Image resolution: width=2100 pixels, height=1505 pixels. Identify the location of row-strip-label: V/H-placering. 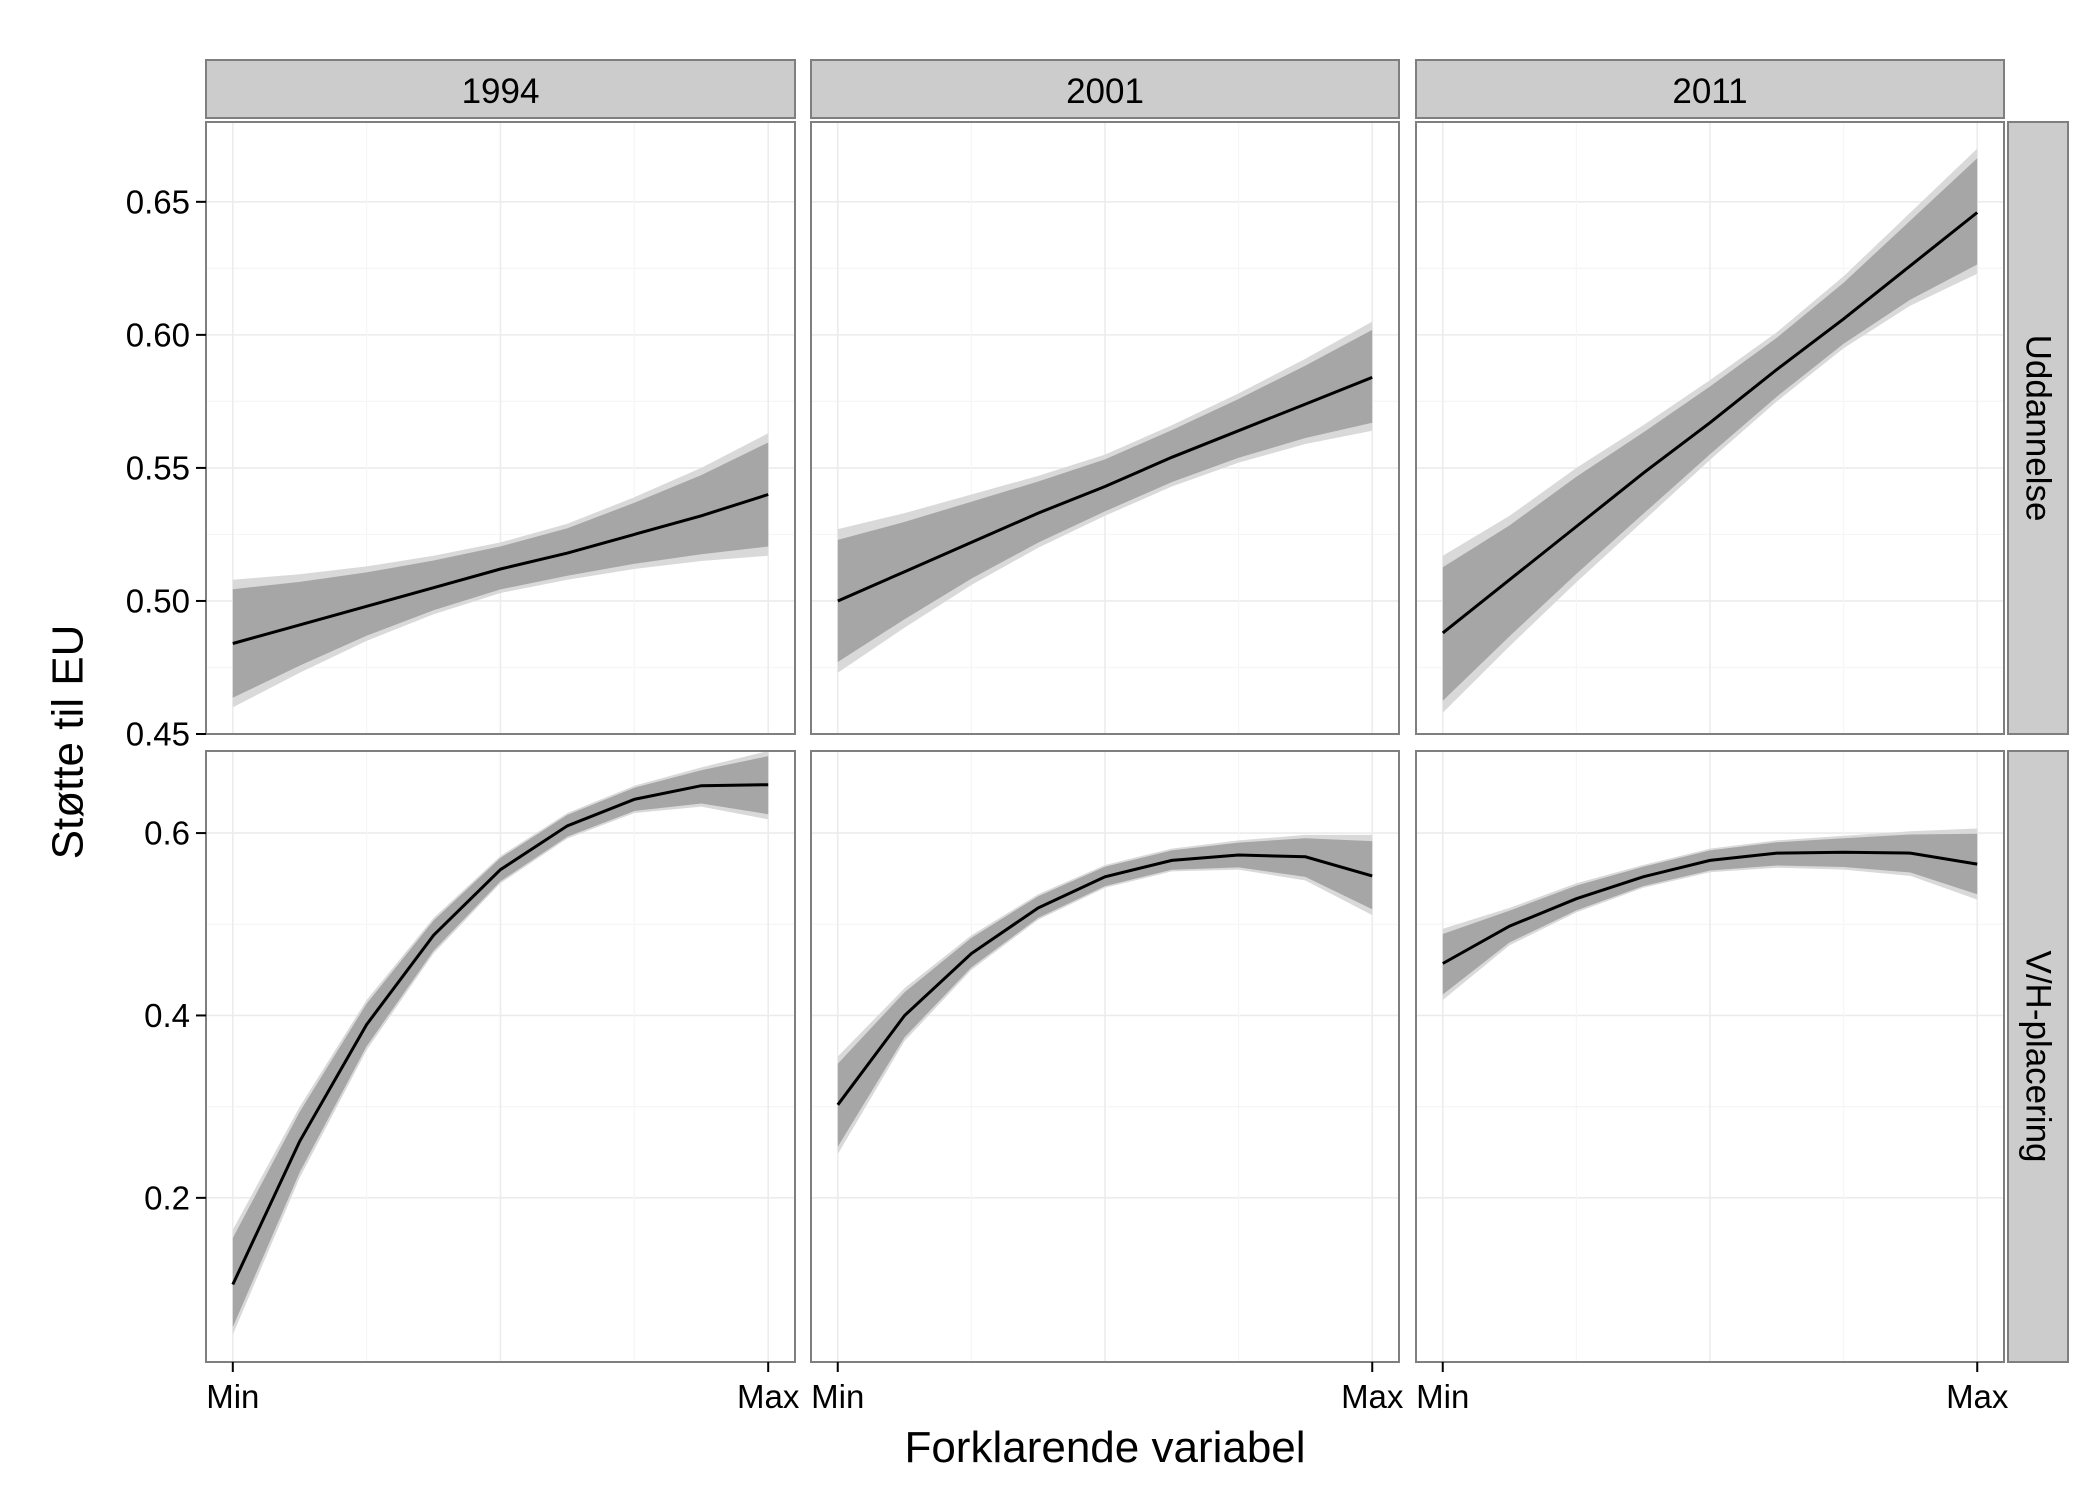
(2038, 1056).